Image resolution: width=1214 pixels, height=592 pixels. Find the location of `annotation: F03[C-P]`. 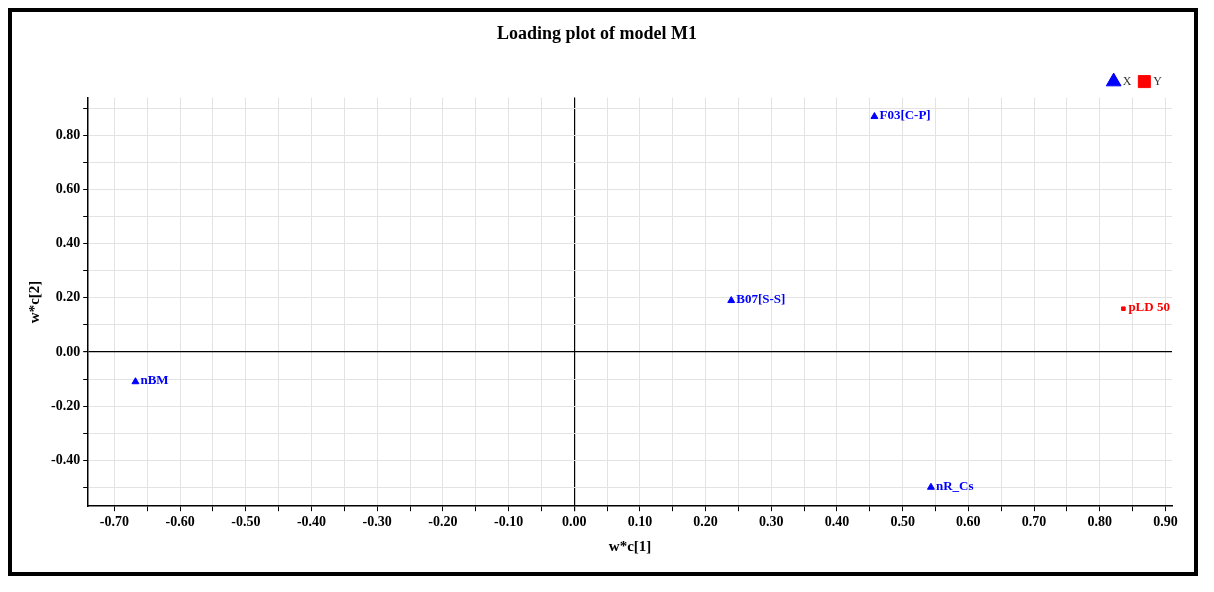

annotation: F03[C-P] is located at coordinates (905, 114).